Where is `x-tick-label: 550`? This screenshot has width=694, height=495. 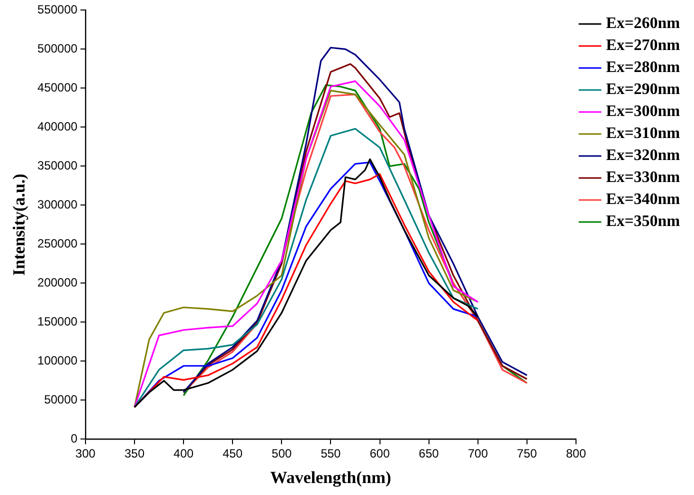 x-tick-label: 550 is located at coordinates (331, 453).